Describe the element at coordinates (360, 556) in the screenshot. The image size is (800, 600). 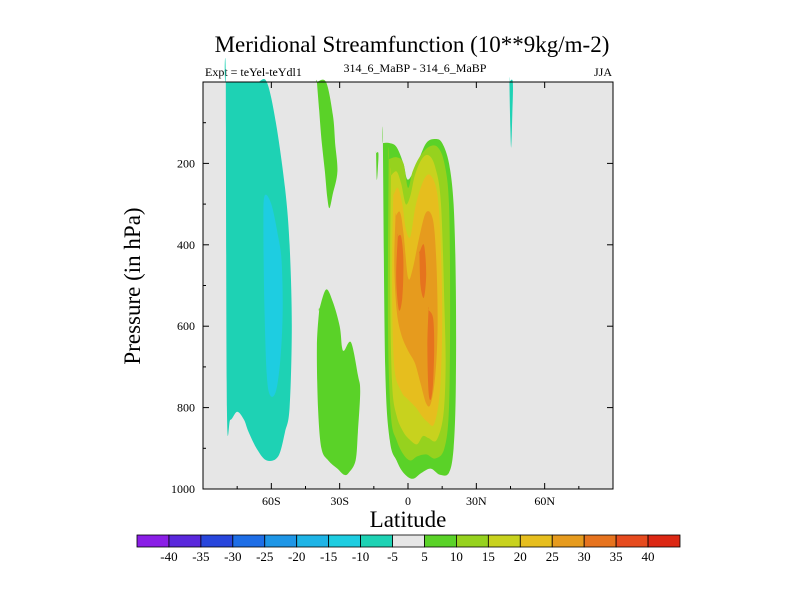
I see `colorbar-label: -10` at that location.